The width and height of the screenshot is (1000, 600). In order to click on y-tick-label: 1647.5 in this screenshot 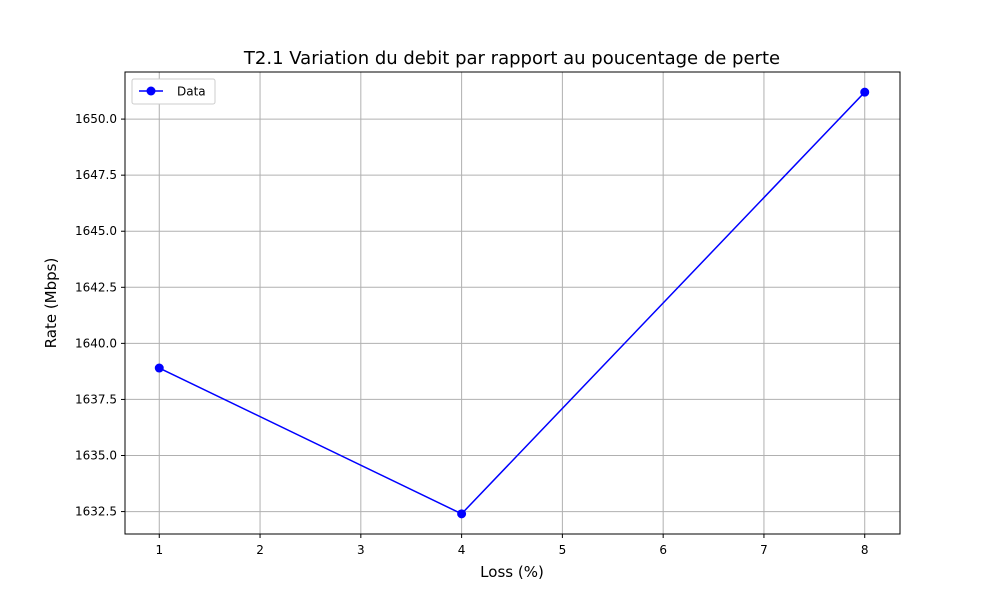, I will do `click(96, 175)`.